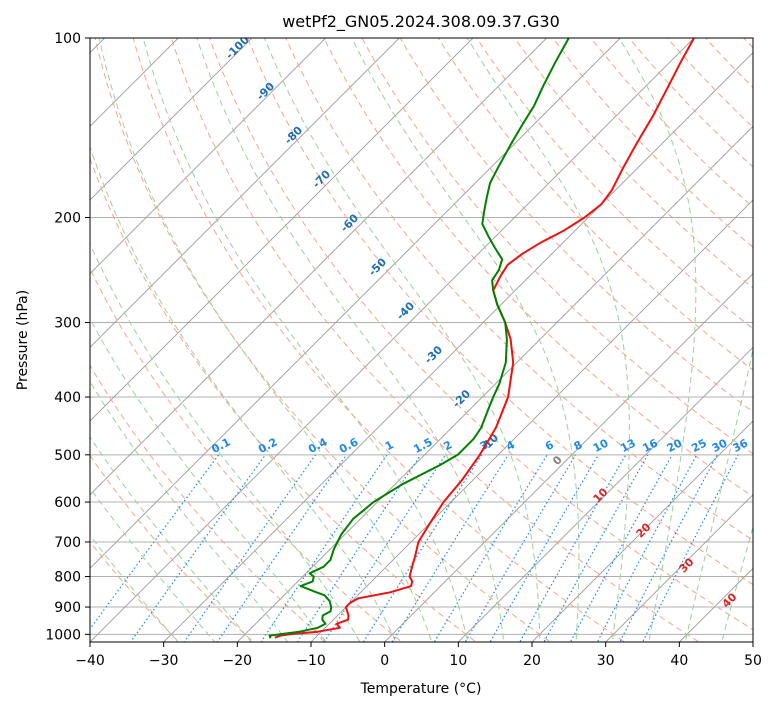 The height and width of the screenshot is (708, 775). What do you see at coordinates (238, 661) in the screenshot?
I see `x-tick-label: −20` at bounding box center [238, 661].